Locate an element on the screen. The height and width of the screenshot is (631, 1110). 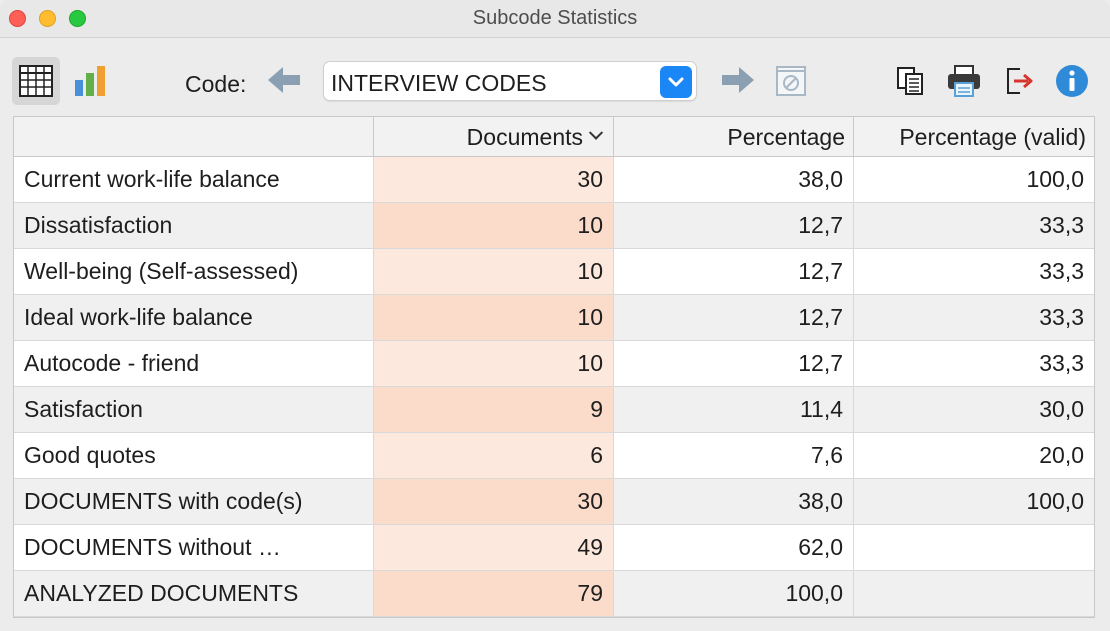
copy-button is located at coordinates (910, 81).